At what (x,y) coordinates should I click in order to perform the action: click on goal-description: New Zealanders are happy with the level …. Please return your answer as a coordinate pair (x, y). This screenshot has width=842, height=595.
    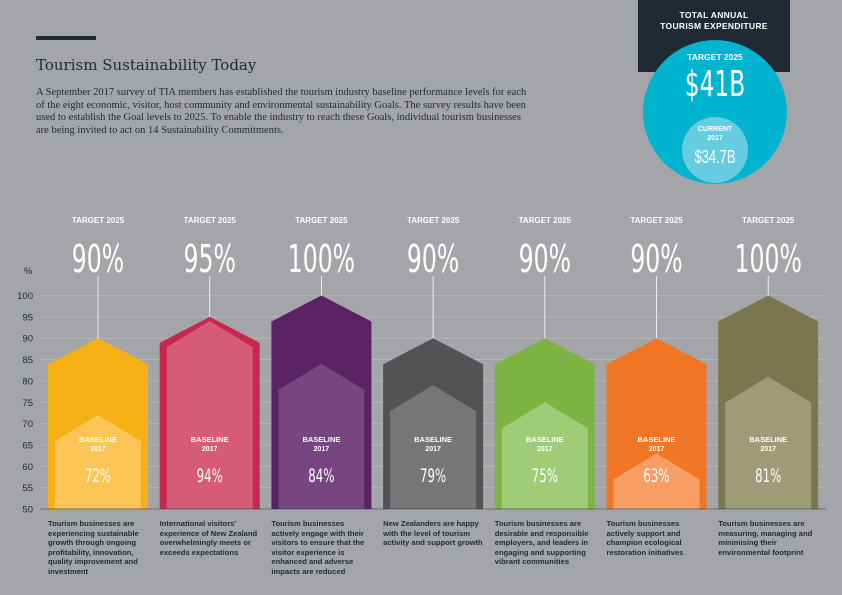
    Looking at the image, I should click on (433, 533).